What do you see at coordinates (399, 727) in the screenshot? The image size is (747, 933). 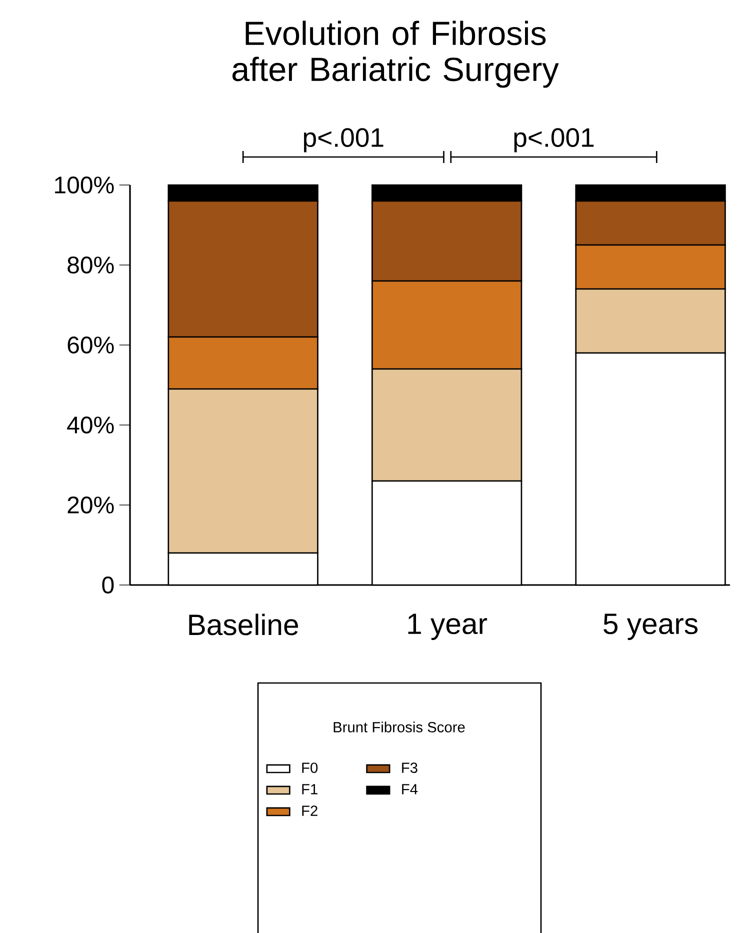 I see `legend-title: Brunt Fibrosis Score` at bounding box center [399, 727].